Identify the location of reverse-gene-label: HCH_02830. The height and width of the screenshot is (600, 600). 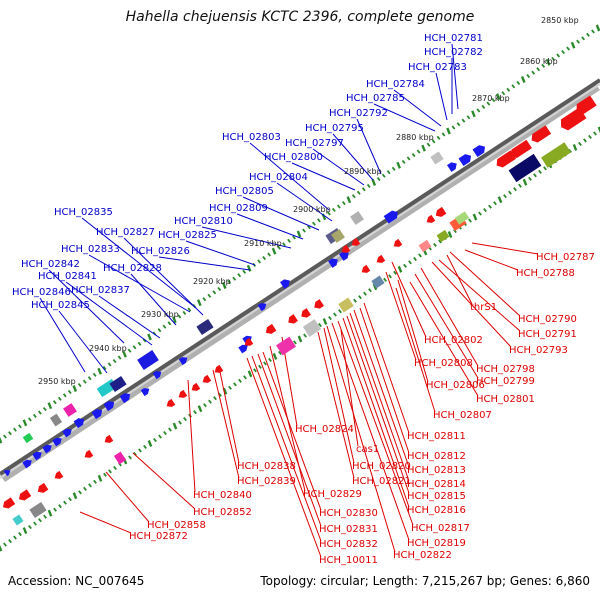
(348, 513).